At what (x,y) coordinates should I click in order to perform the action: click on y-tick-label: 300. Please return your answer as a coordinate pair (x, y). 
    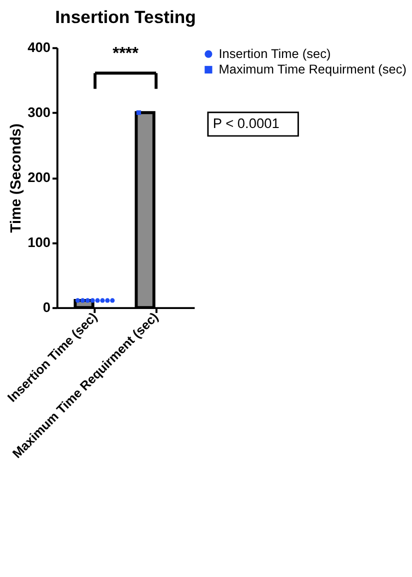
    Looking at the image, I should click on (39, 112).